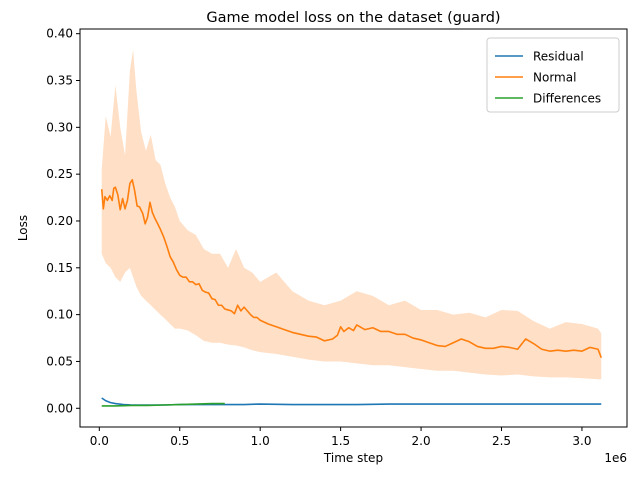 This screenshot has height=484, width=640. Describe the element at coordinates (59, 408) in the screenshot. I see `y-tick-label: 0.00` at that location.